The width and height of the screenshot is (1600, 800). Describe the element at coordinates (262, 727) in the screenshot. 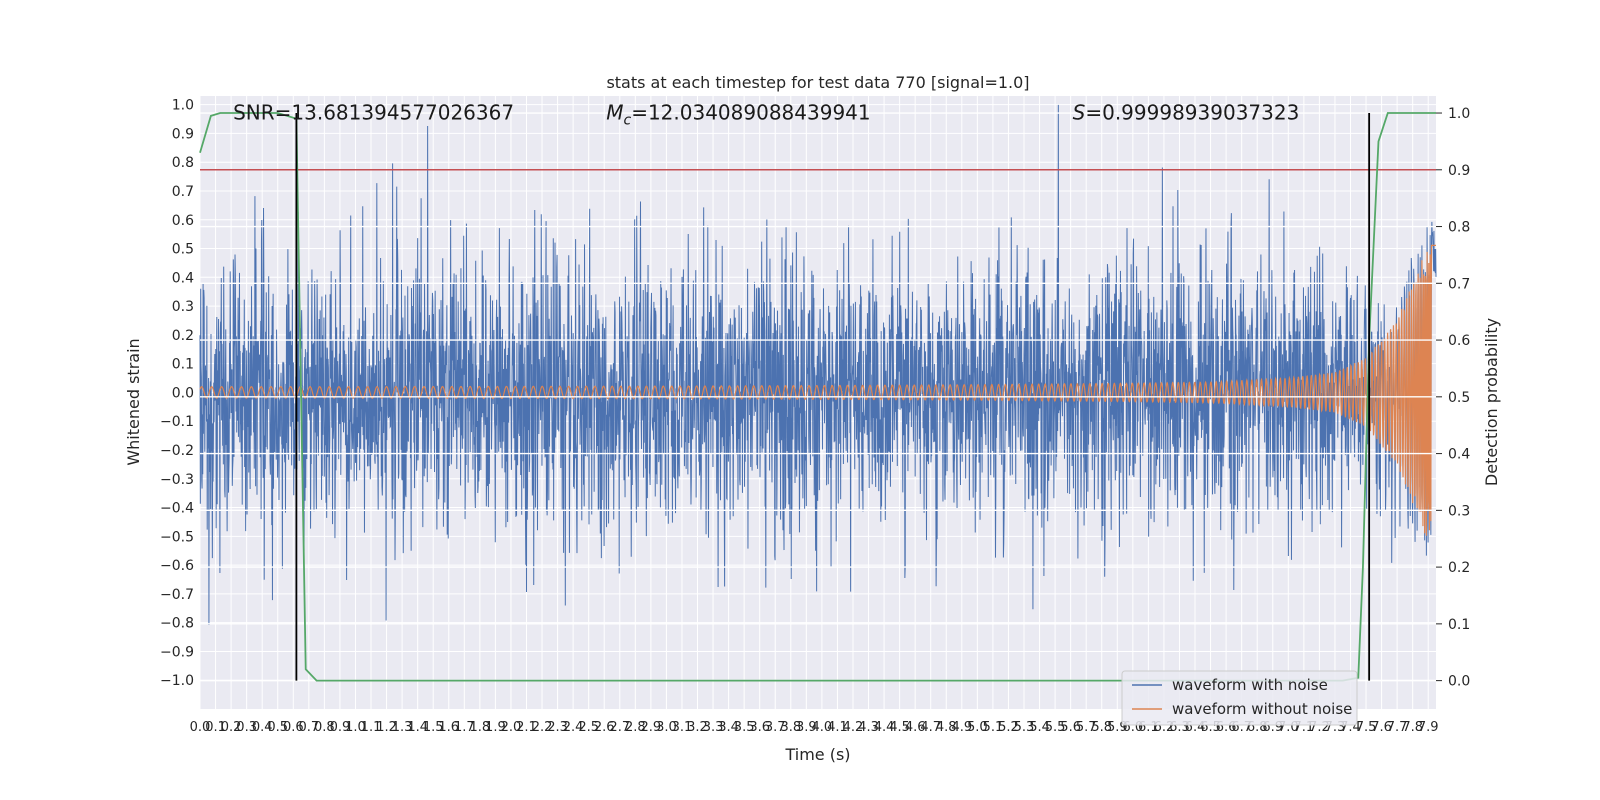

I see `x-tick-label: 0.4` at that location.